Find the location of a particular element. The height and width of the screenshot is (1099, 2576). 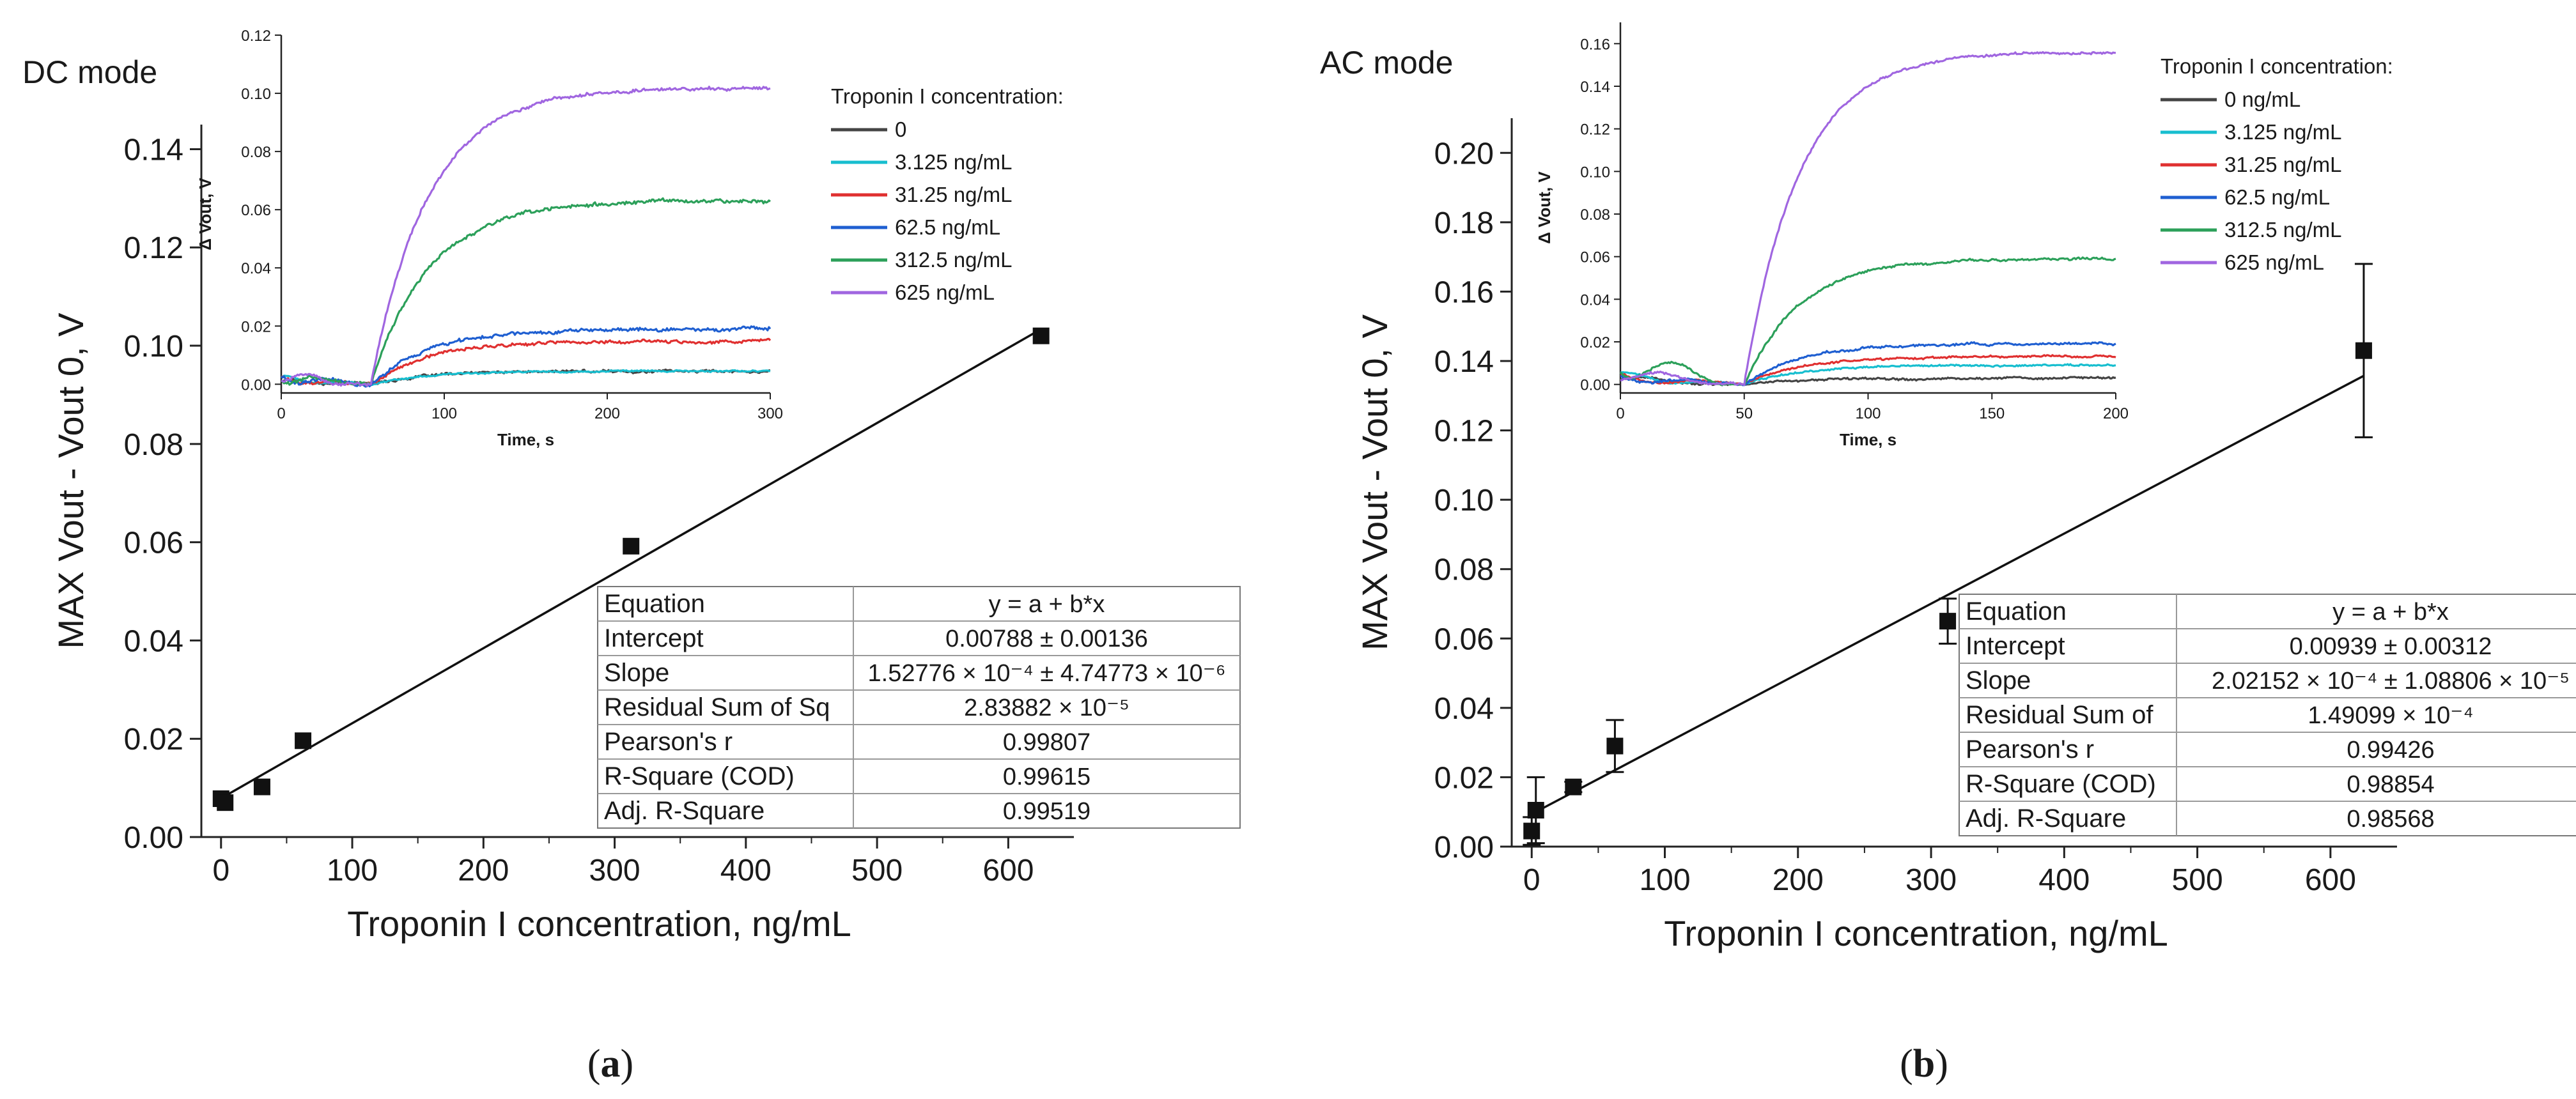

fit-table-value: 0.99426 is located at coordinates (2390, 750).